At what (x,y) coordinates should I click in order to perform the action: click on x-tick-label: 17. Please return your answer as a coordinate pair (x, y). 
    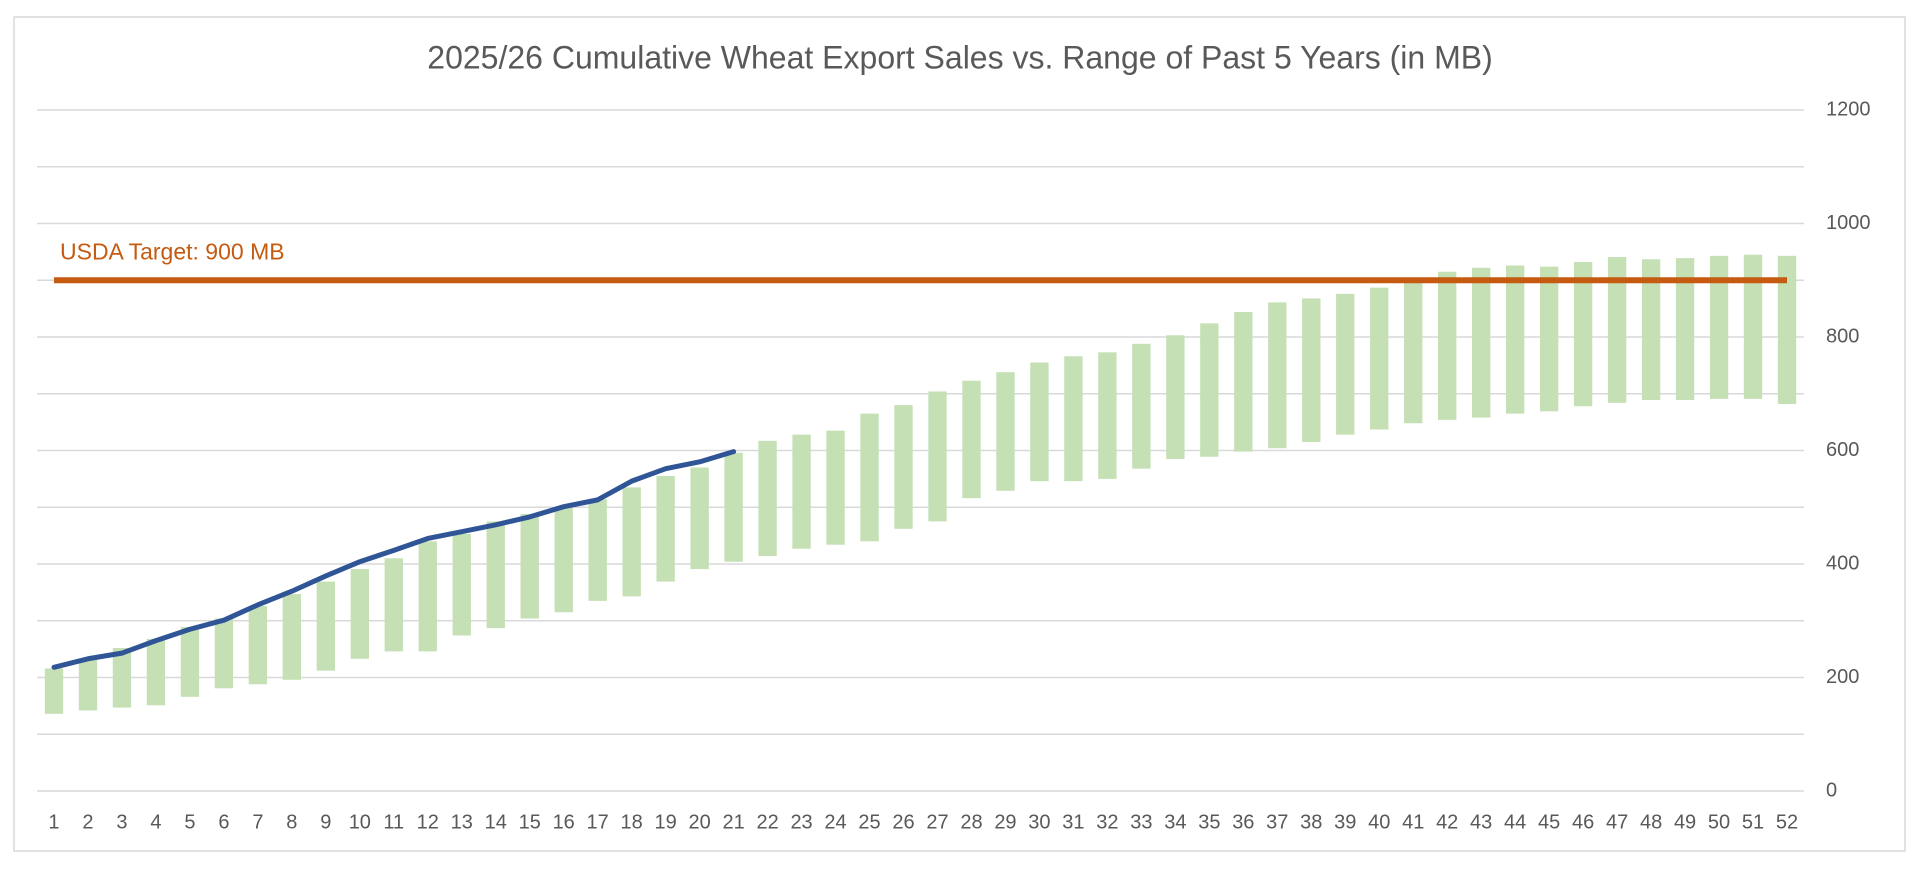
    Looking at the image, I should click on (598, 822).